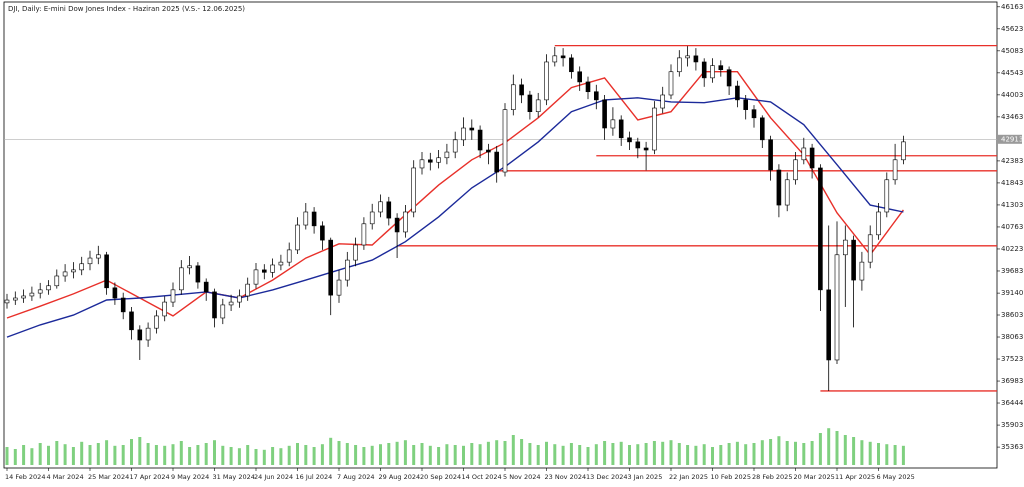 Image resolution: width=1024 pixels, height=487 pixels. Describe the element at coordinates (1012, 73) in the screenshot. I see `y-tick-label: 44543` at that location.